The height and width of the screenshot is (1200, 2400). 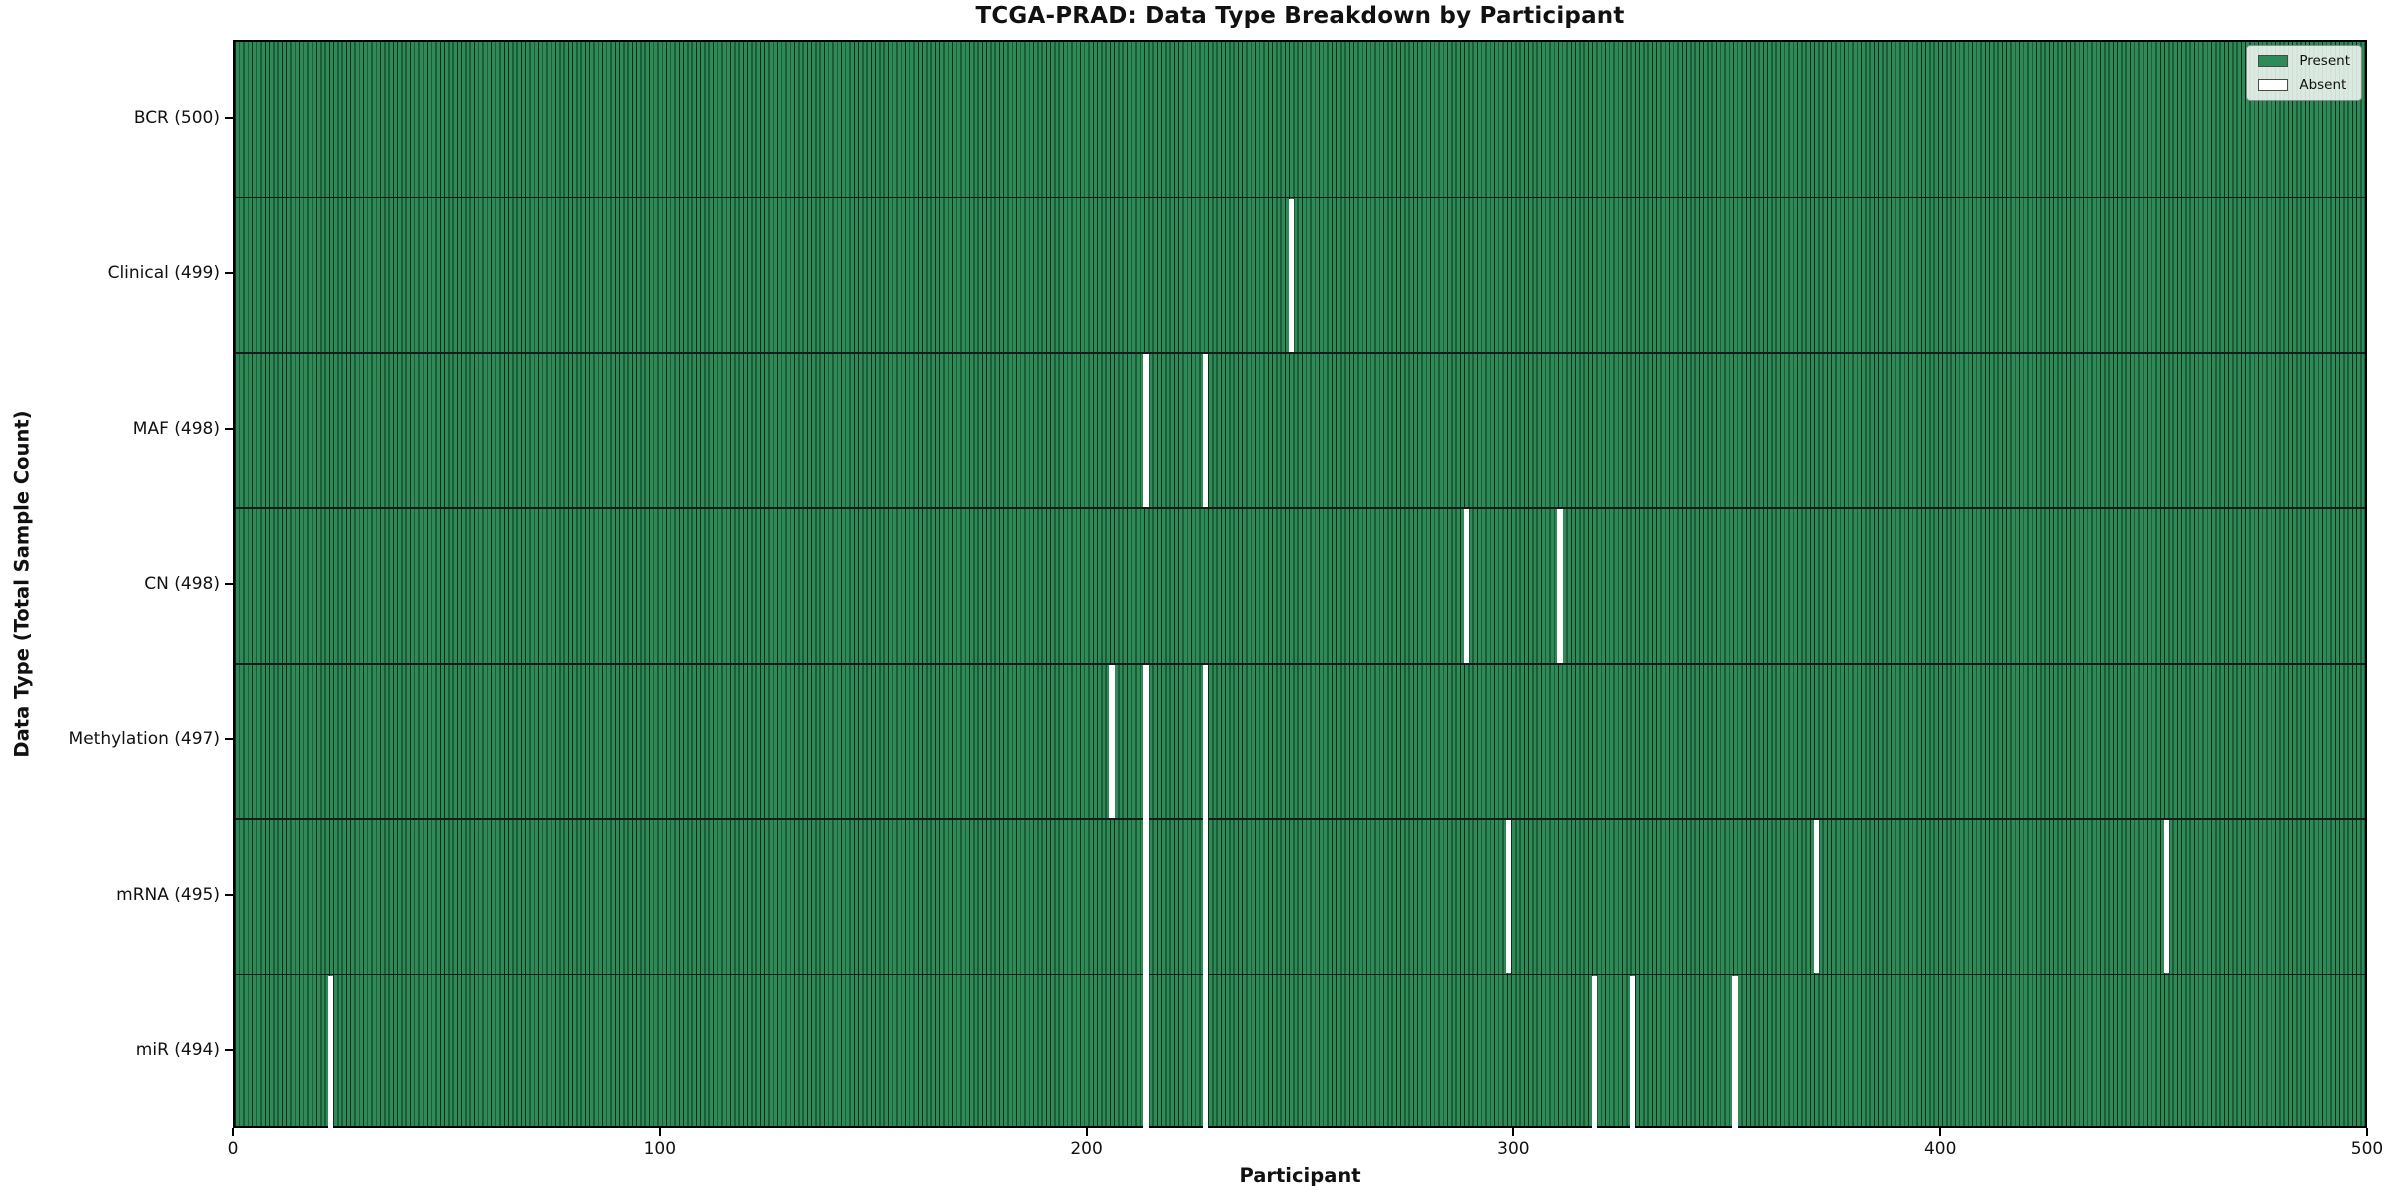 I want to click on legend-swatch-absent, so click(x=2273, y=85).